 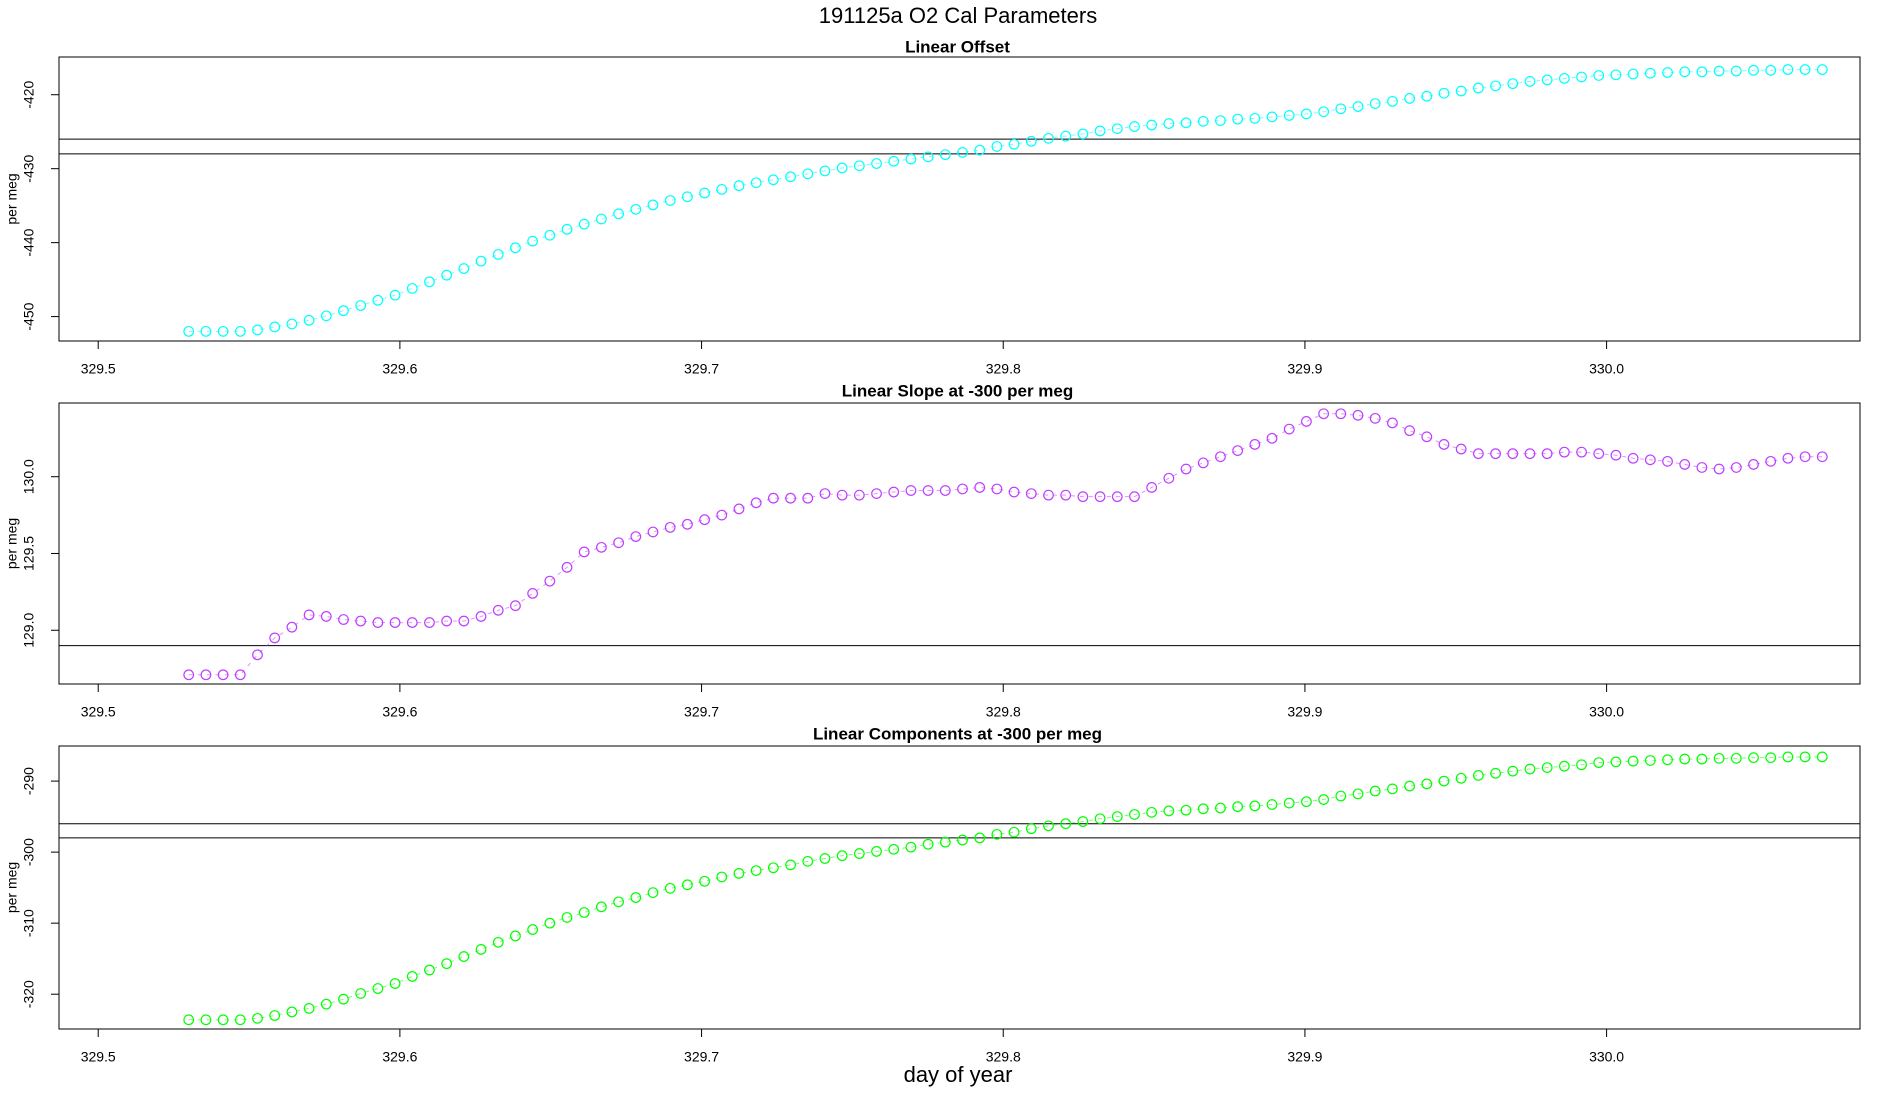 I want to click on panel-title: Linear Slope at -300 per meg, so click(x=957, y=390).